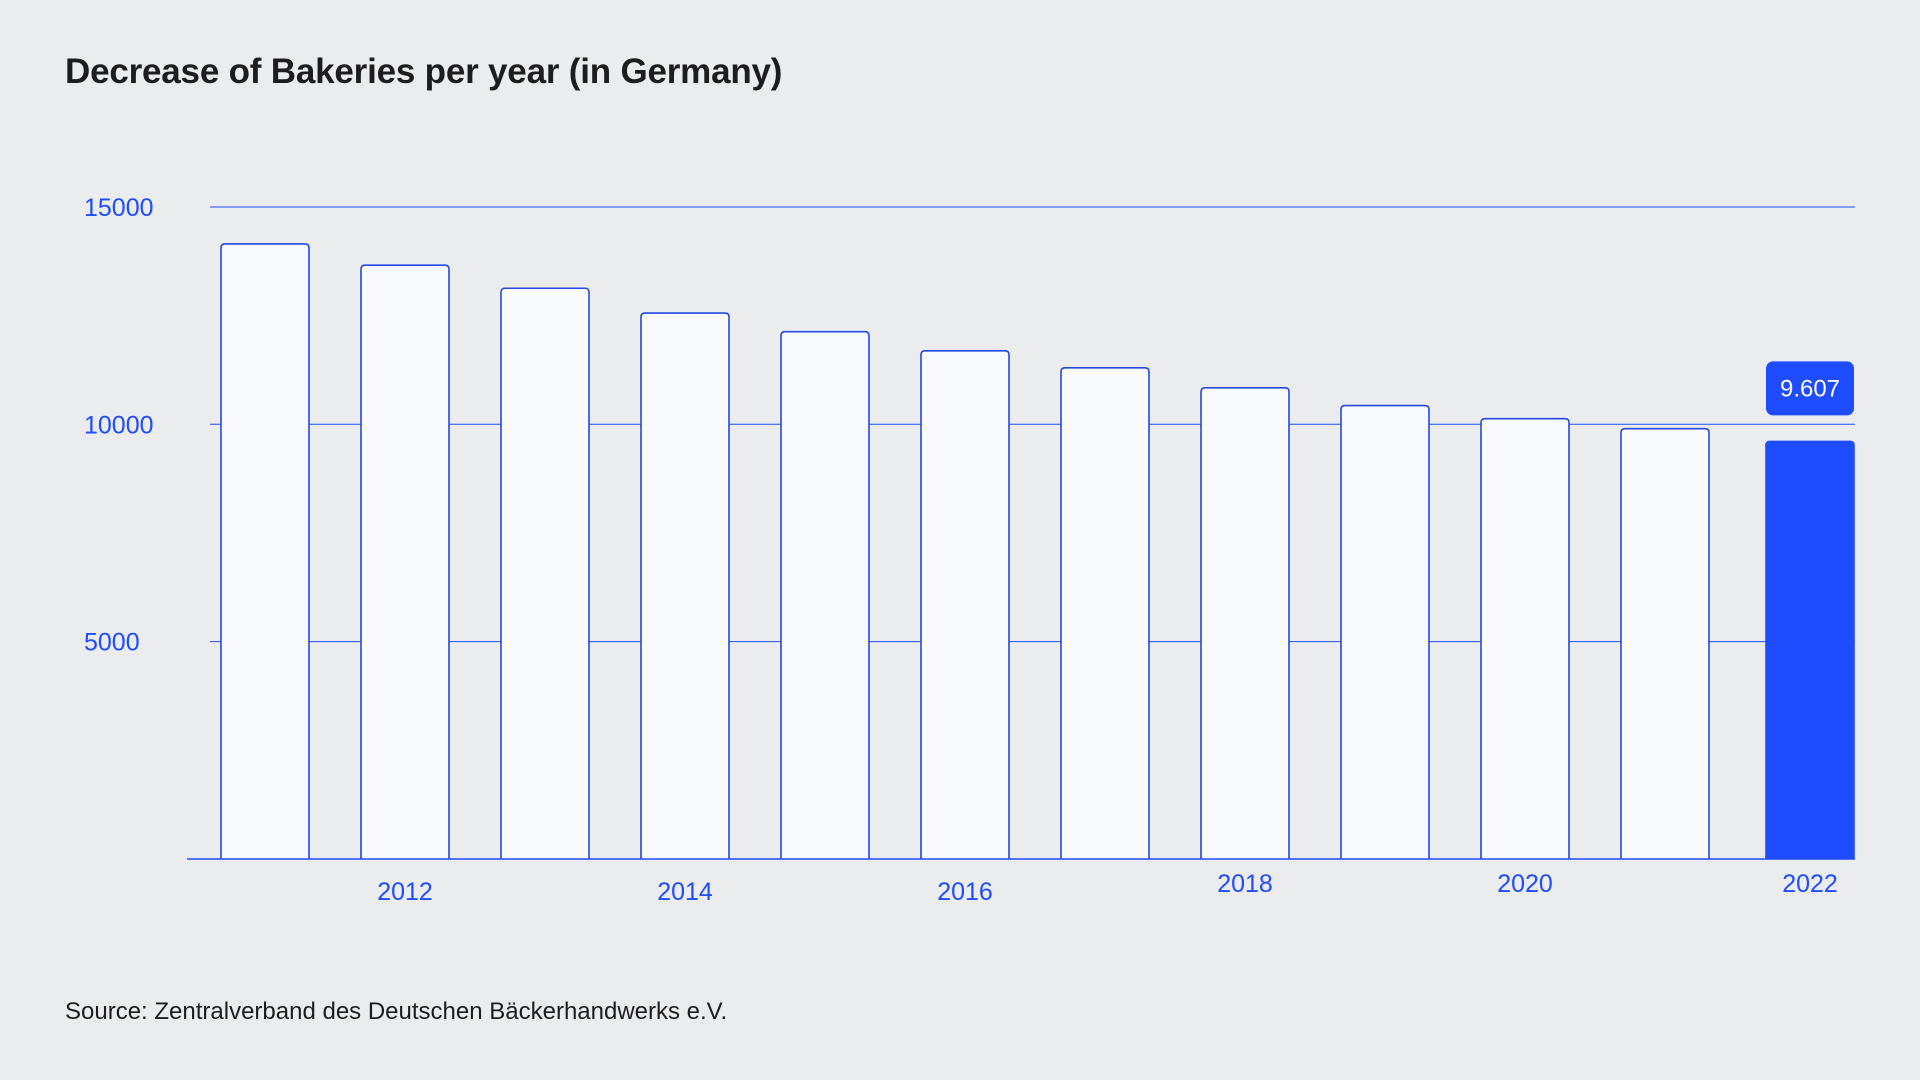  Describe the element at coordinates (405, 561) in the screenshot. I see `bar-2012` at that location.